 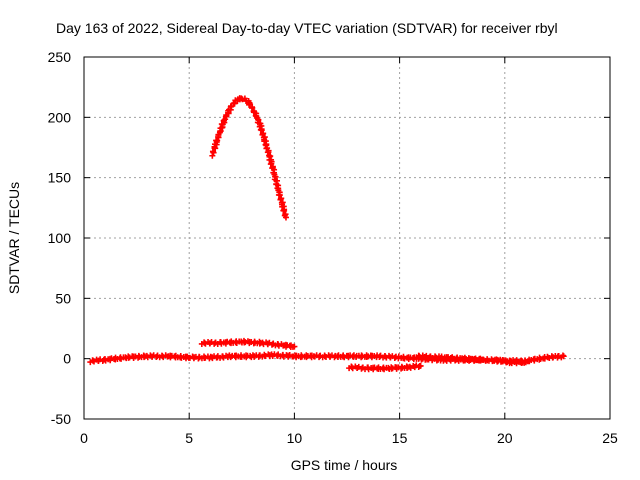 What do you see at coordinates (450, 358) in the screenshot?
I see `series-arc-c` at bounding box center [450, 358].